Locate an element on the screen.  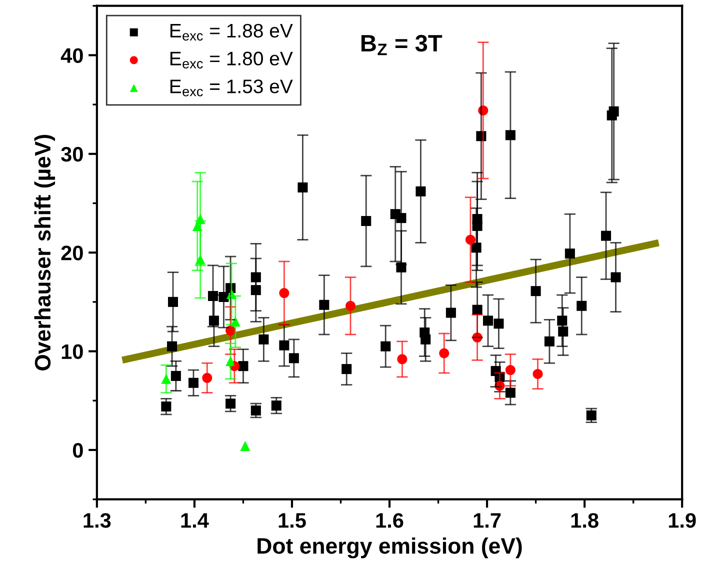
x-tick-label: 1.5 is located at coordinates (292, 520).